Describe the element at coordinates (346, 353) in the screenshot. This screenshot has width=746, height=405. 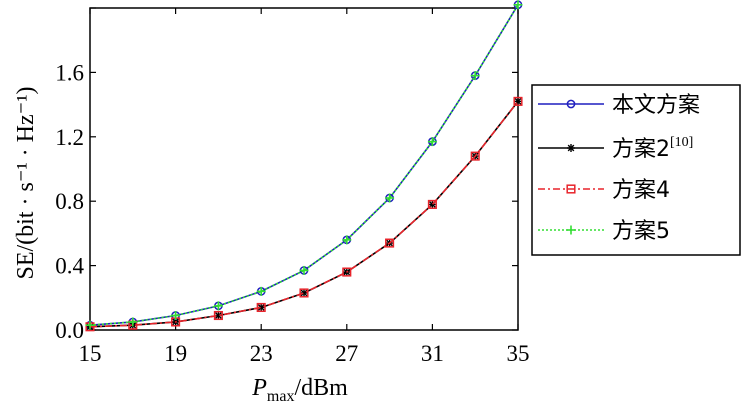
I see `x-tick-label: 27` at that location.